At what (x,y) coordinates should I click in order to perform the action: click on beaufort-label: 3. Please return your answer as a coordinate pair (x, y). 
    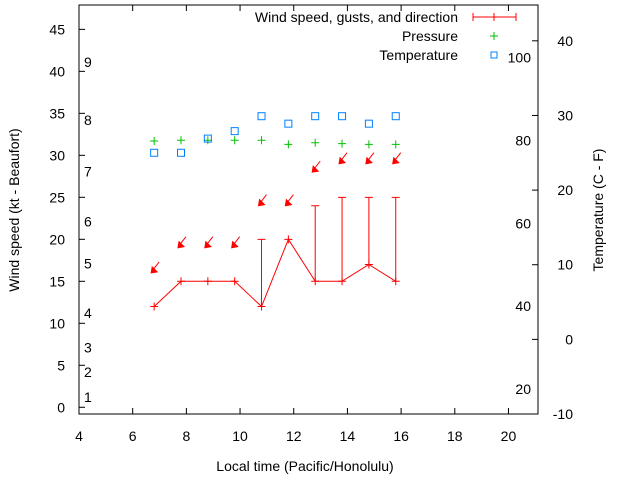
    Looking at the image, I should click on (88, 348).